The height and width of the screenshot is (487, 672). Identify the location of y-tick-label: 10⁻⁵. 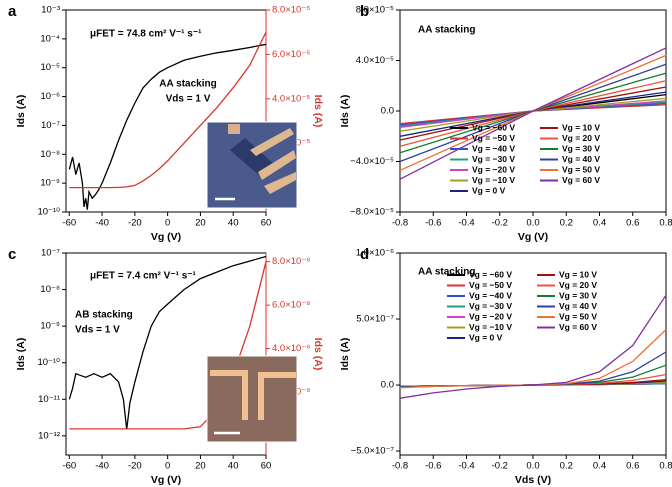
(50, 67).